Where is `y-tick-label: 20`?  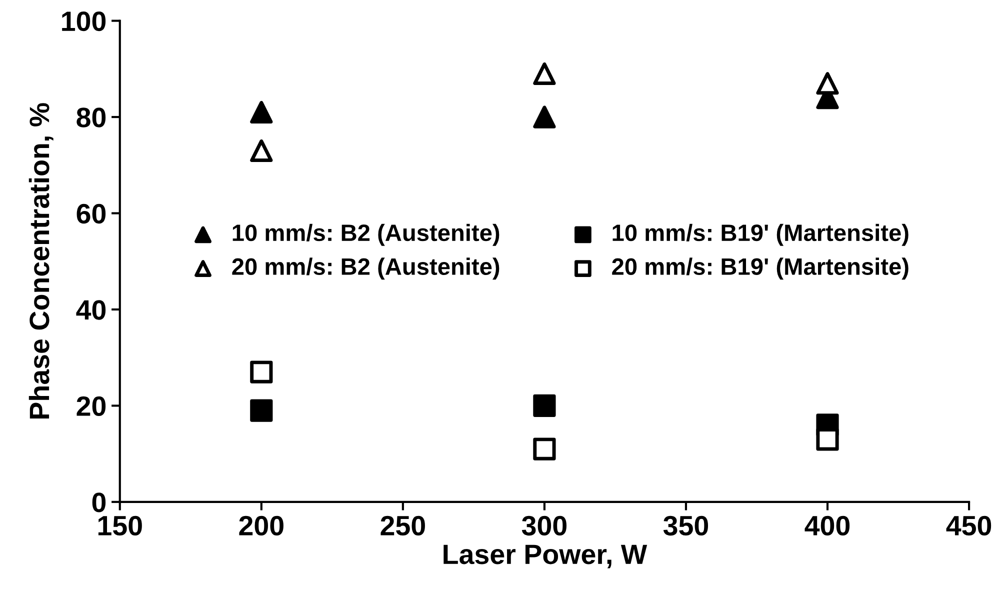
y-tick-label: 20 is located at coordinates (91, 406).